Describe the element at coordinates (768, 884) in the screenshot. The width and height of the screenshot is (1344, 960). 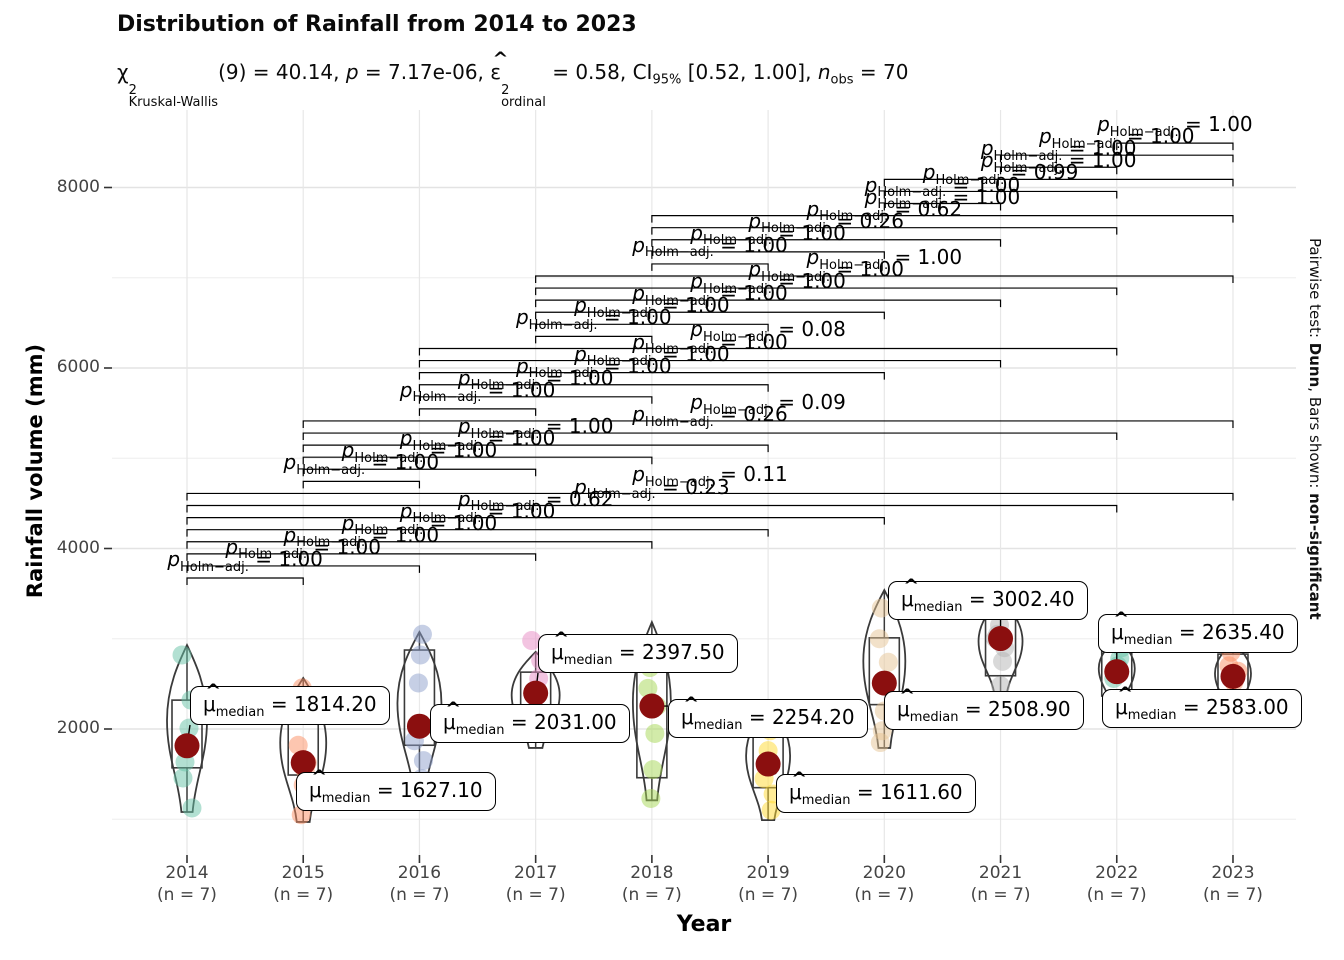
I see `x-tick-label: 2019 (n = 7)` at that location.